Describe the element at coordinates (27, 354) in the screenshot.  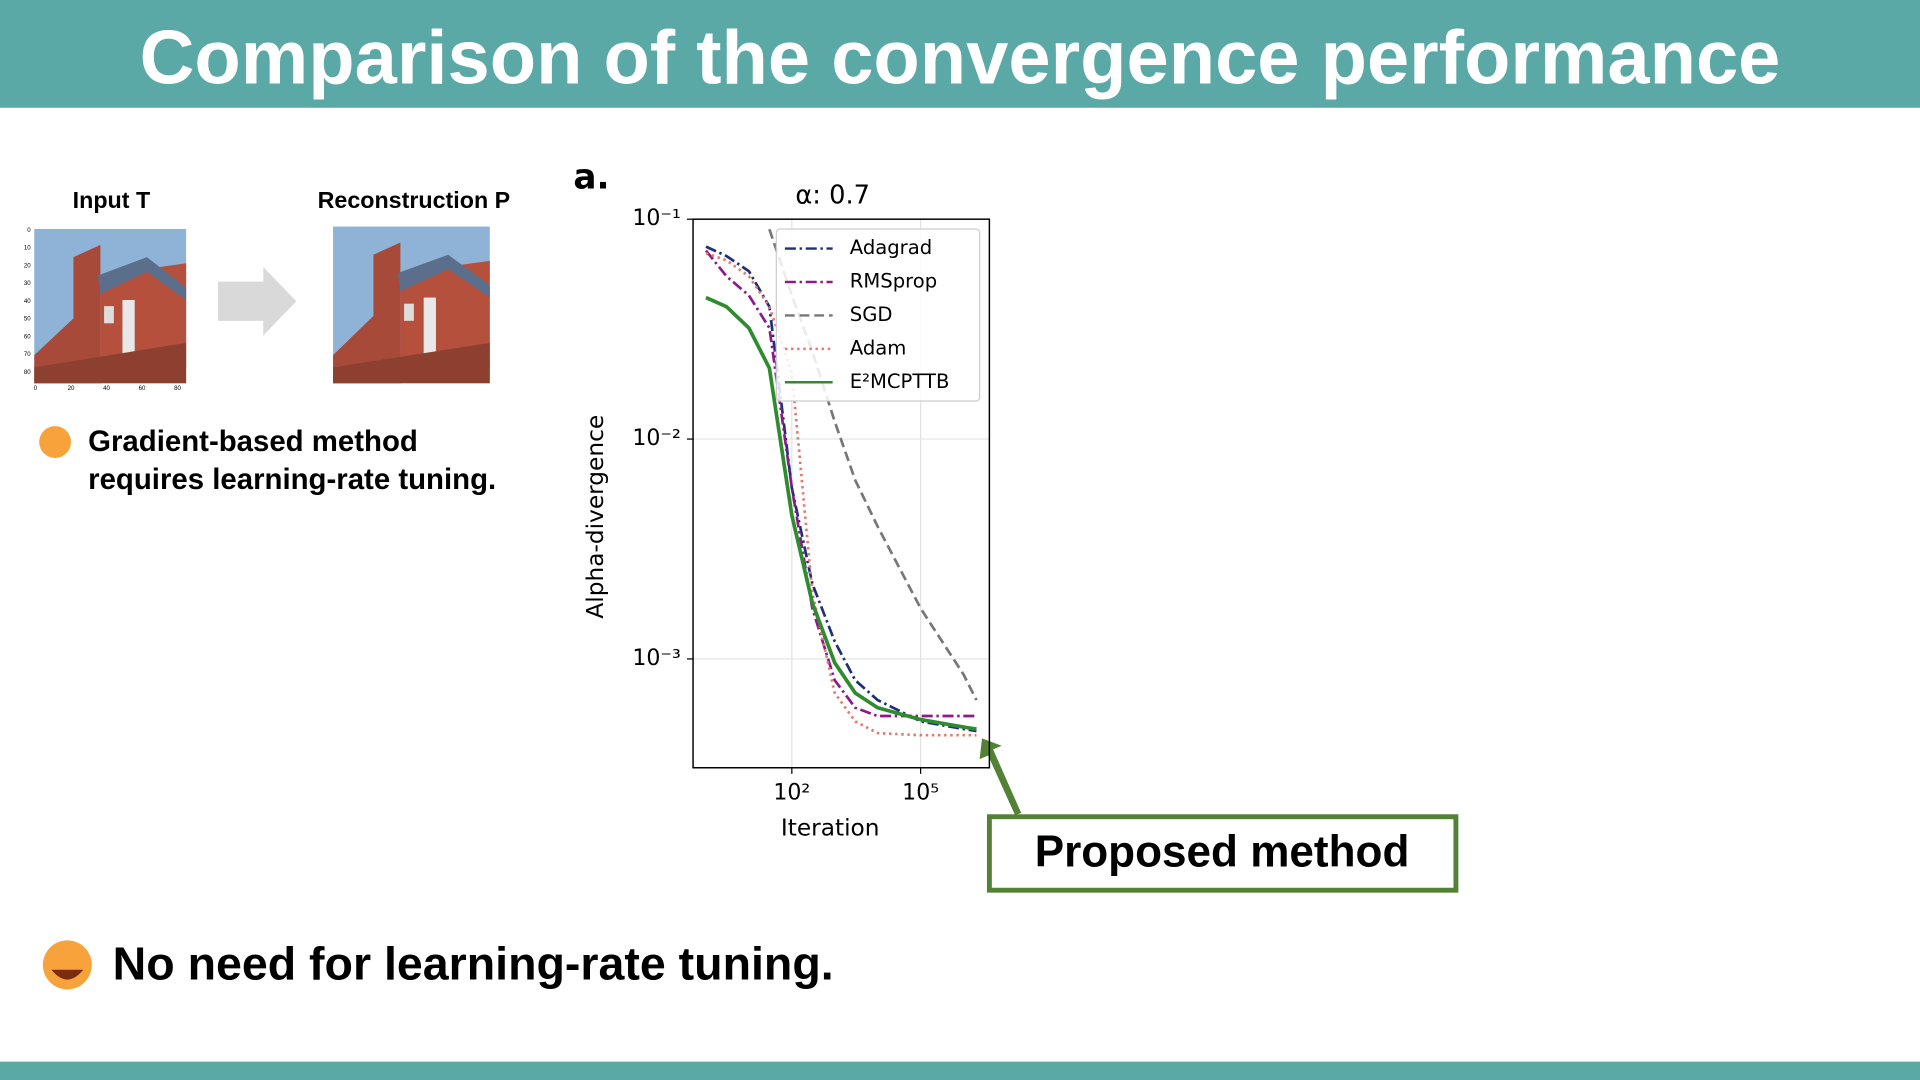
I see `image-tick-label: 70` at that location.